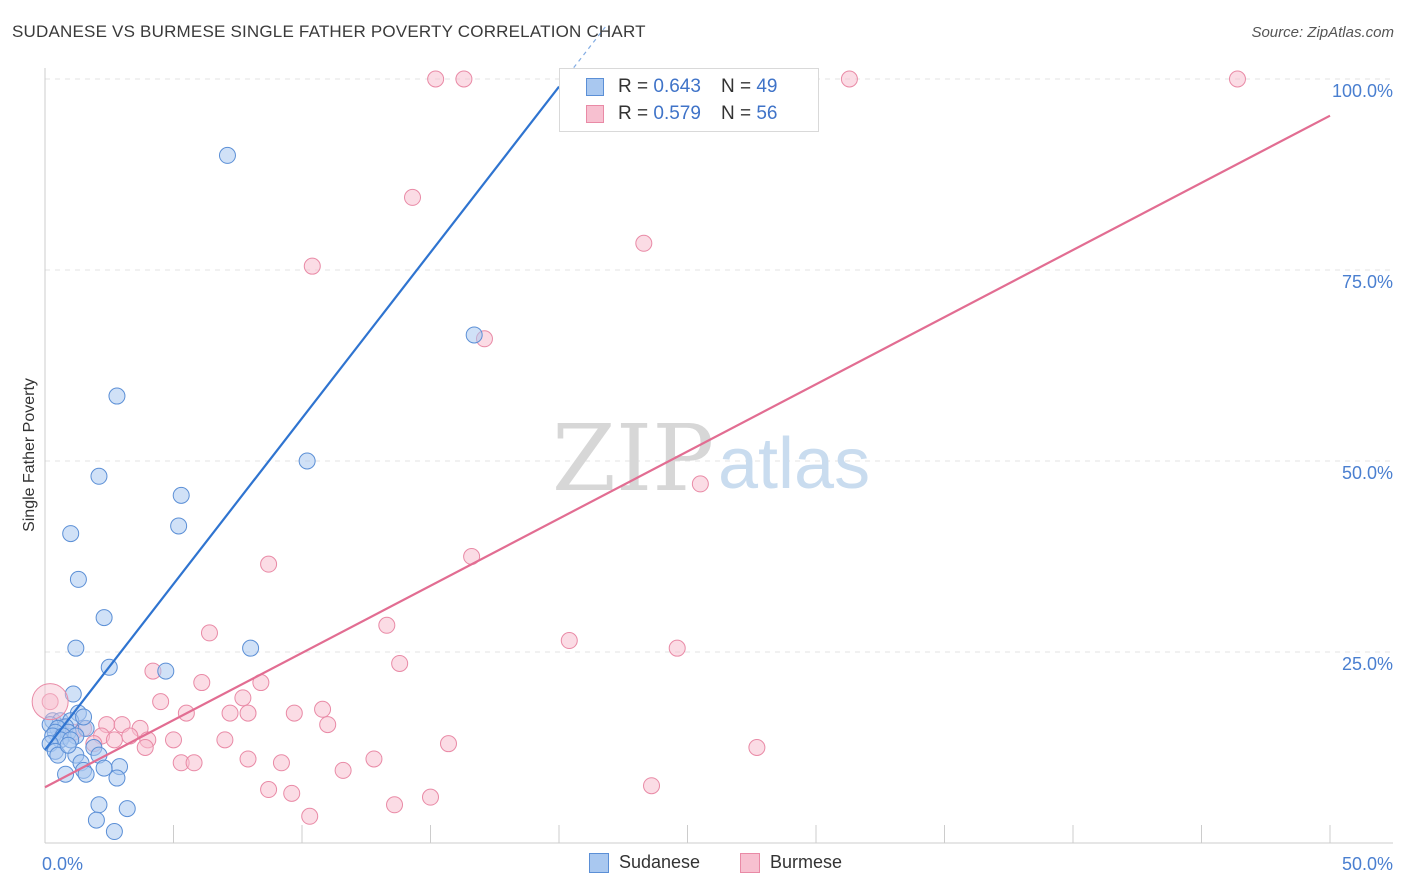  Describe the element at coordinates (689, 100) in the screenshot. I see `correlation-legend: R = 0.643 N = 49 R = 0.579 N = 56` at that location.